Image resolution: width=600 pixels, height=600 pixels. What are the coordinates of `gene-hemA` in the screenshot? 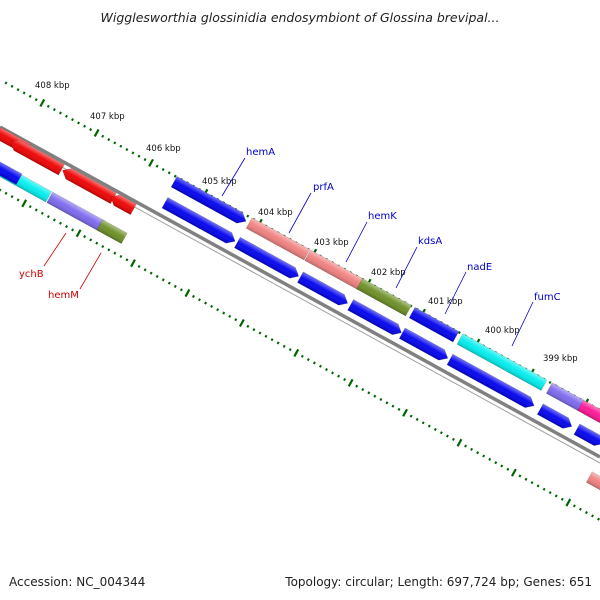 It's located at (208, 200).